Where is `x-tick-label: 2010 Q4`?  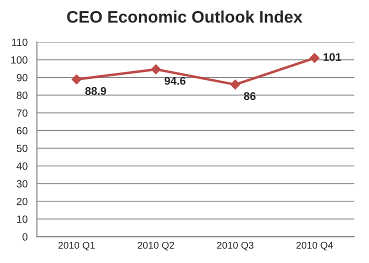 x-tick-label: 2010 Q4 is located at coordinates (314, 246).